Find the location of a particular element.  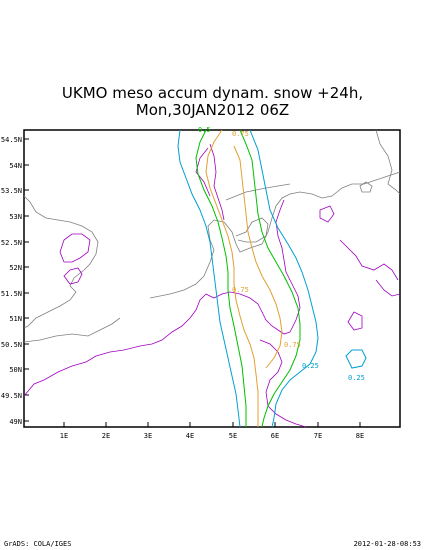

map-title-line2: Mon,30JAN2012 06Z is located at coordinates (212, 110).